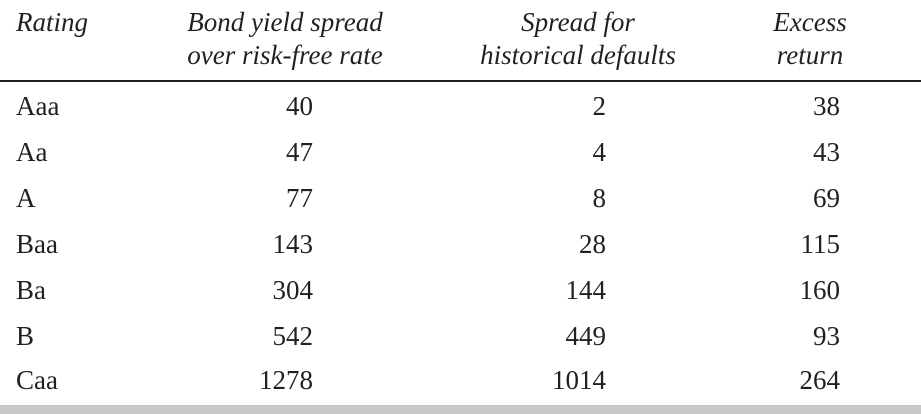 The width and height of the screenshot is (921, 414). I want to click on table-row: Aaa 40 2 38, so click(460, 106).